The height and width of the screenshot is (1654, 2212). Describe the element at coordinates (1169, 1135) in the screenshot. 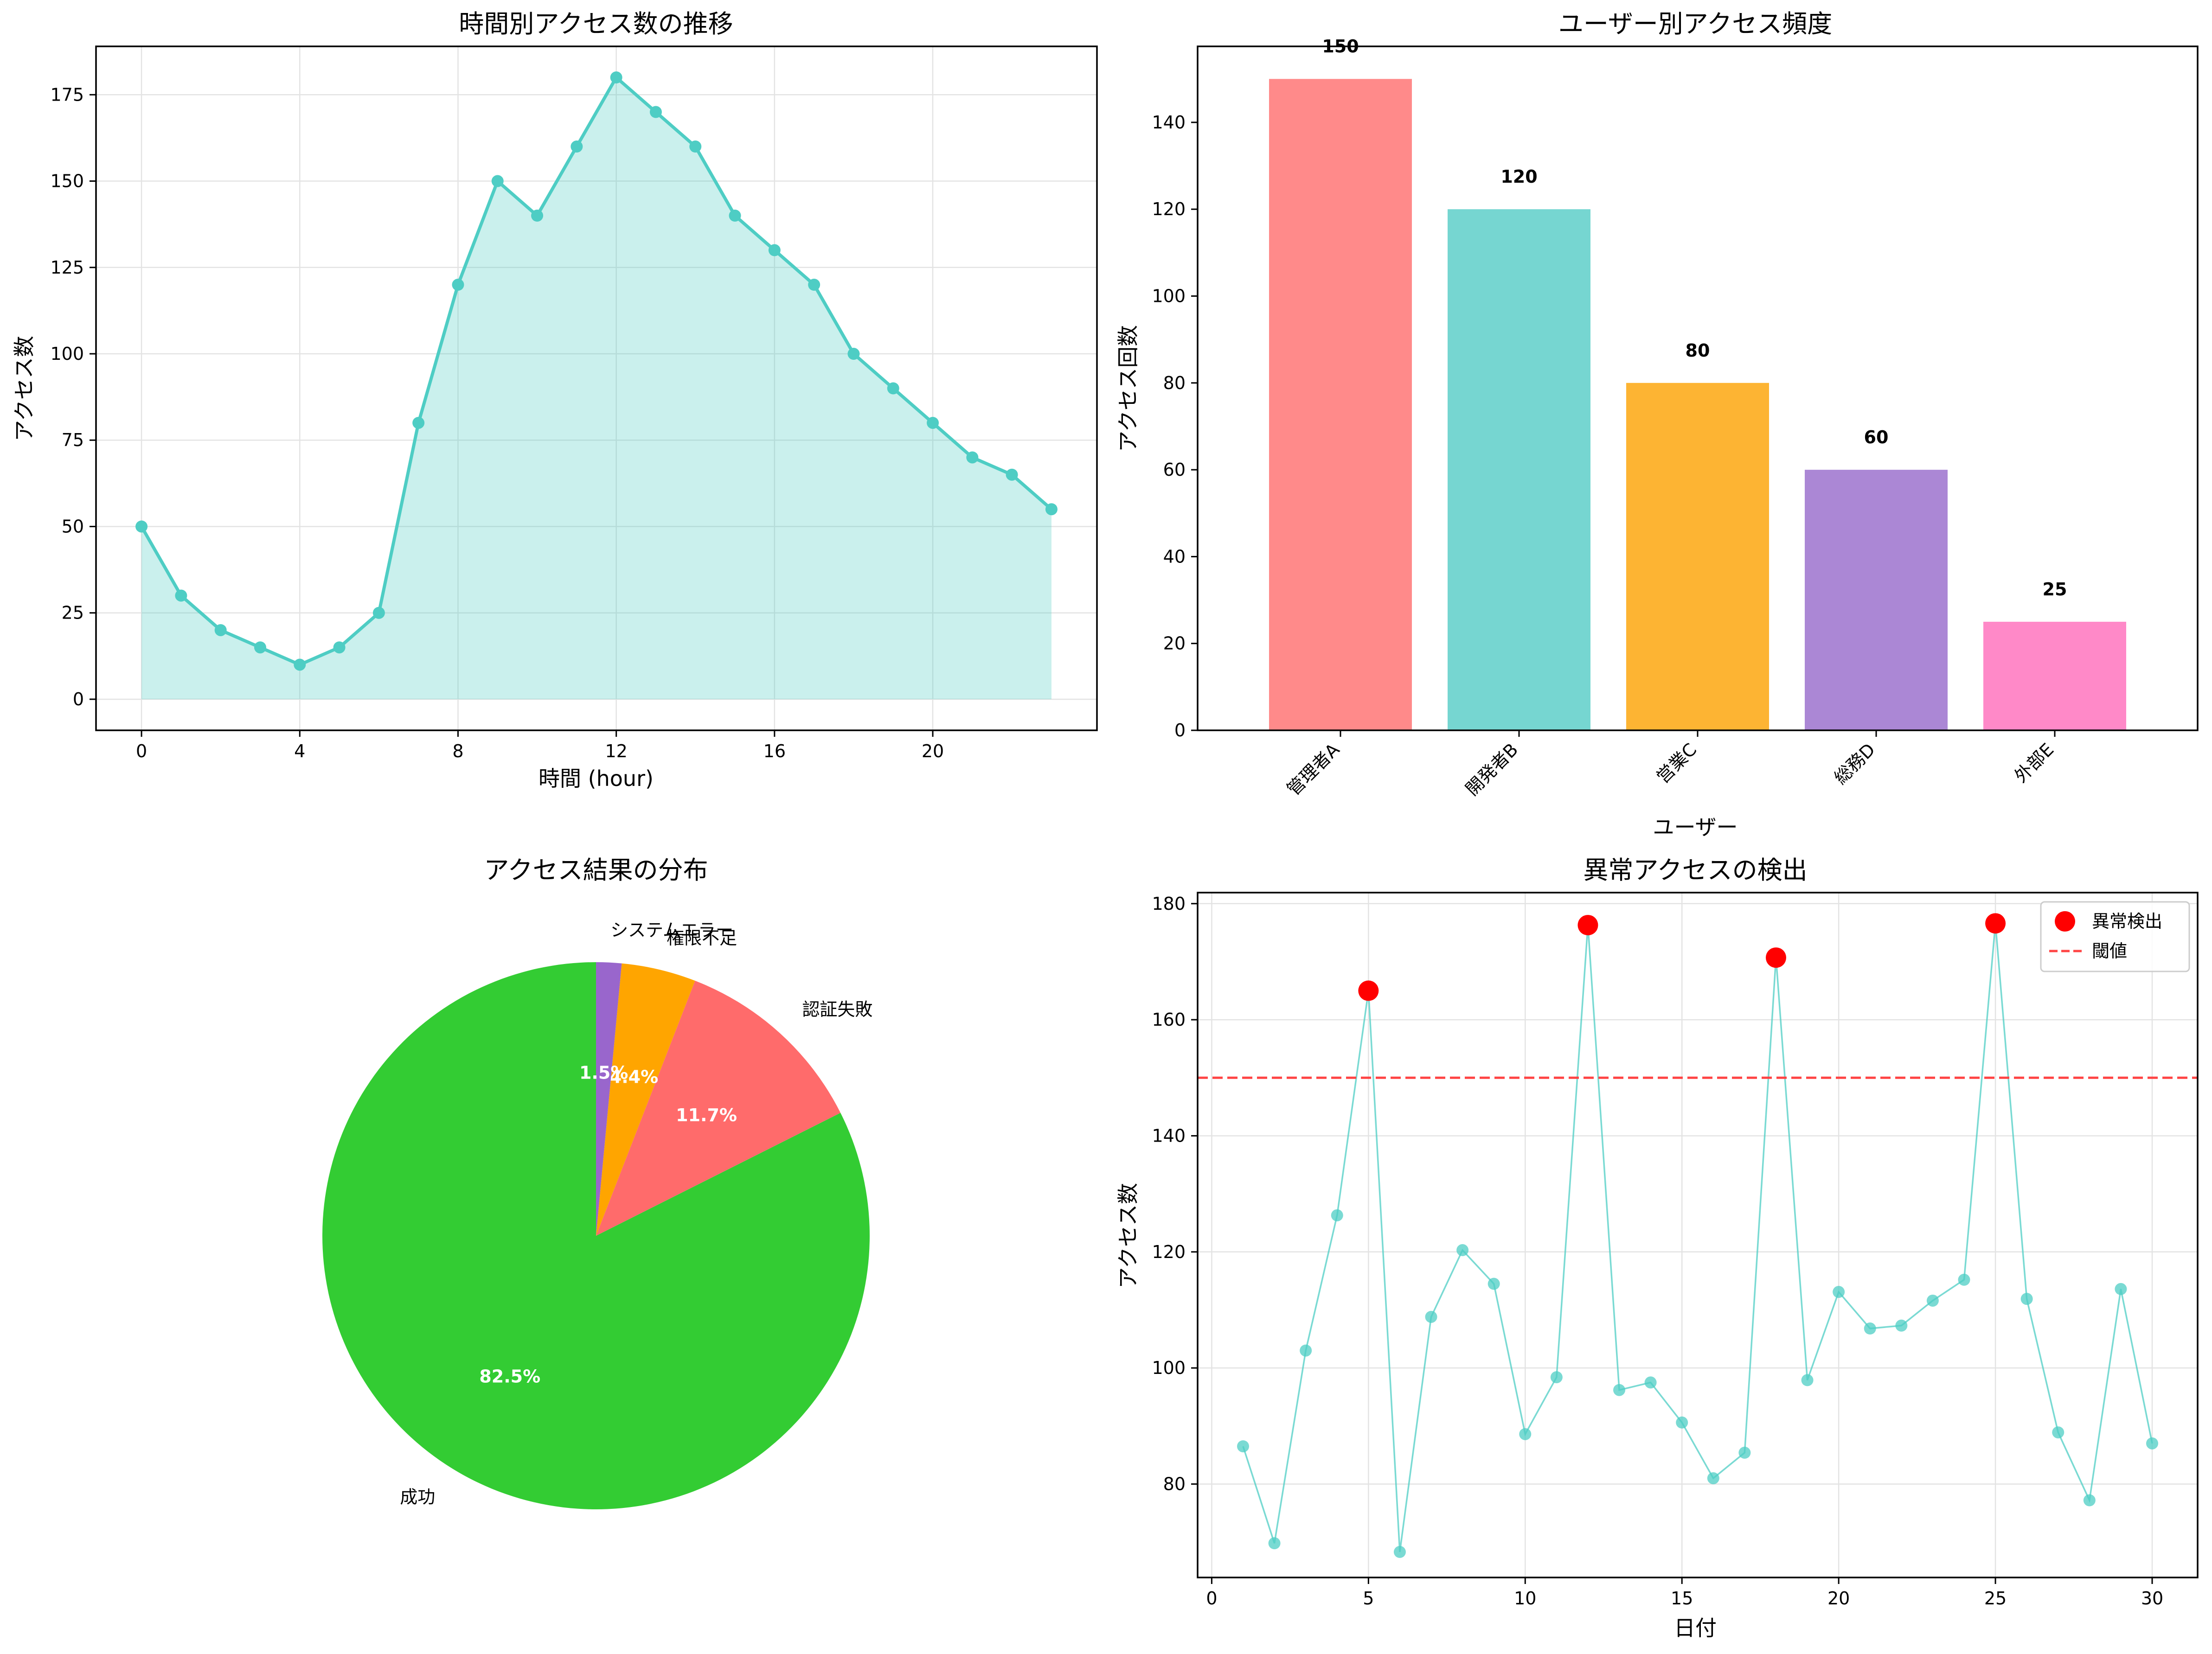

I see `anomaly-y-tick-label: 140` at that location.